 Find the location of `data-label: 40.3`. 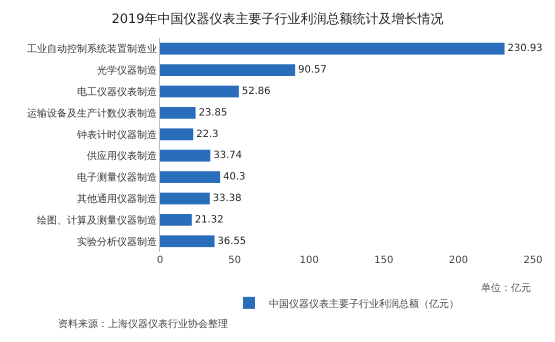

data-label: 40.3 is located at coordinates (234, 177).